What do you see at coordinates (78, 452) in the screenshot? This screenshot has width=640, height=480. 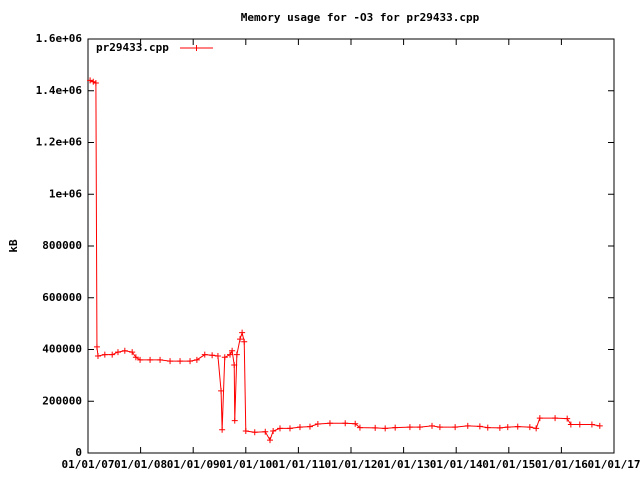 I see `y-tick-label: 0` at bounding box center [78, 452].